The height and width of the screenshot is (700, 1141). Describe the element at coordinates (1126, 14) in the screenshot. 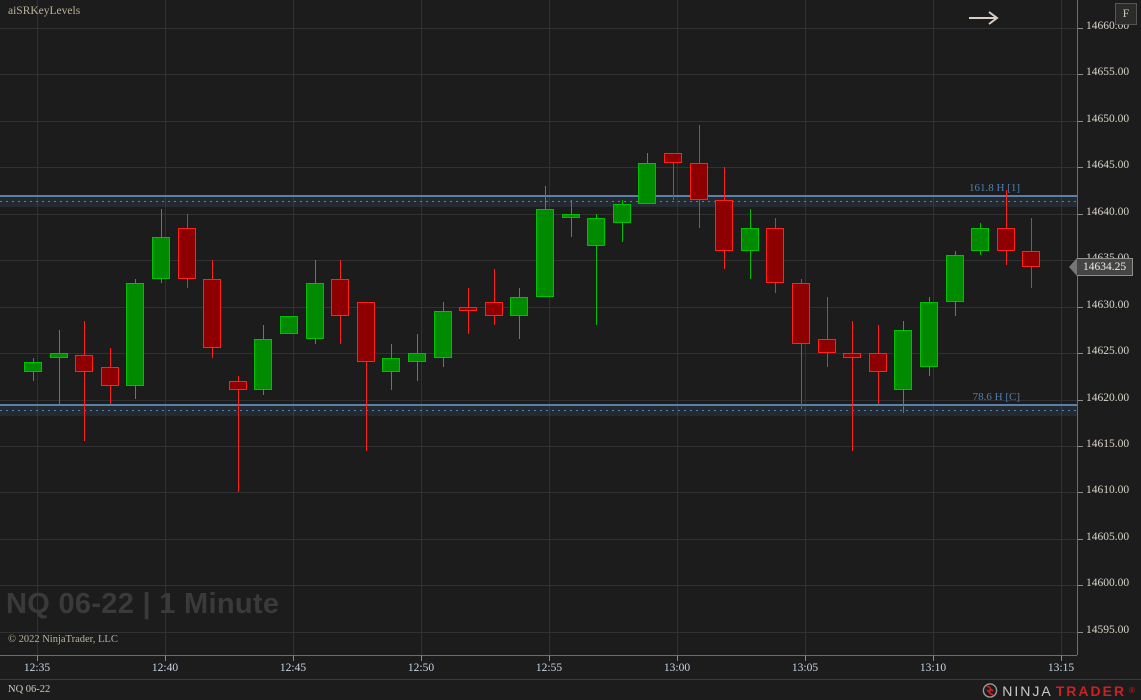

I see `f-button: F` at that location.